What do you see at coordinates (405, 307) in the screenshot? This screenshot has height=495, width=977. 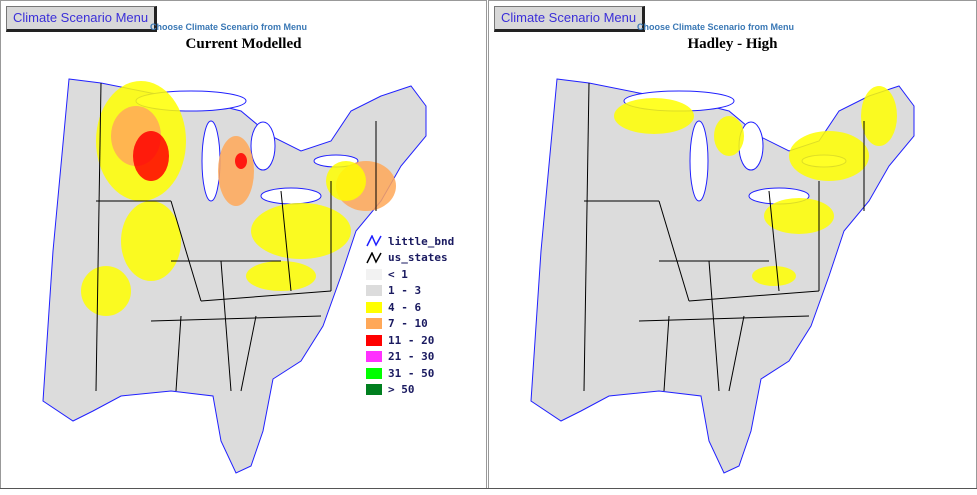 I see `legend-label: 4 - 6` at bounding box center [405, 307].